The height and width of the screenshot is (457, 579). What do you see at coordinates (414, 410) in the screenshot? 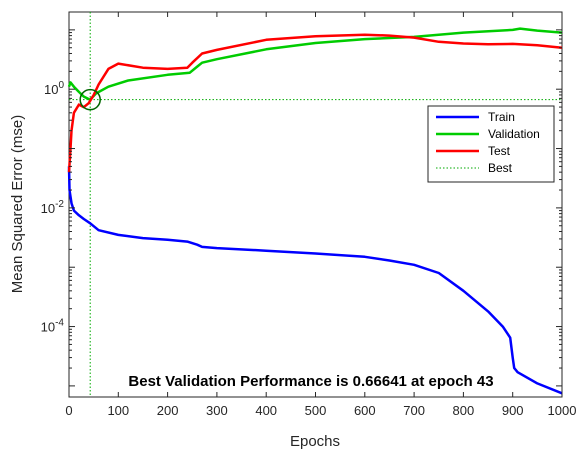
I see `x-tick-label: 700` at bounding box center [414, 410].